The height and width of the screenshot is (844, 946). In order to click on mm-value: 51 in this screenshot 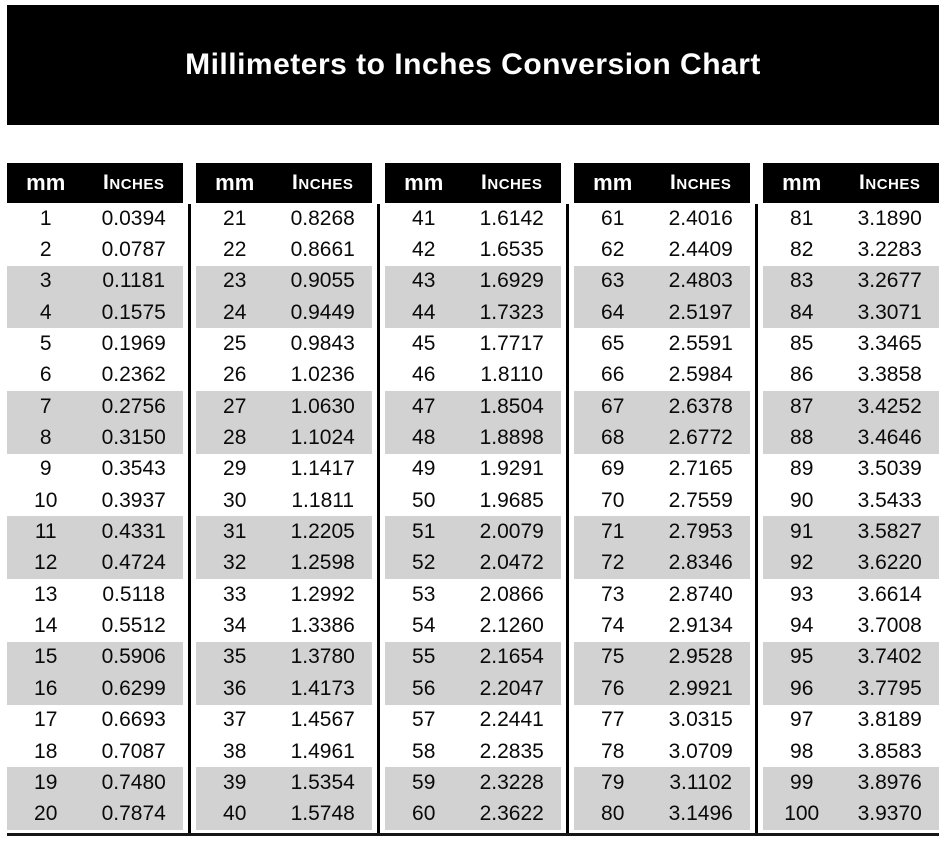, I will do `click(424, 532)`.